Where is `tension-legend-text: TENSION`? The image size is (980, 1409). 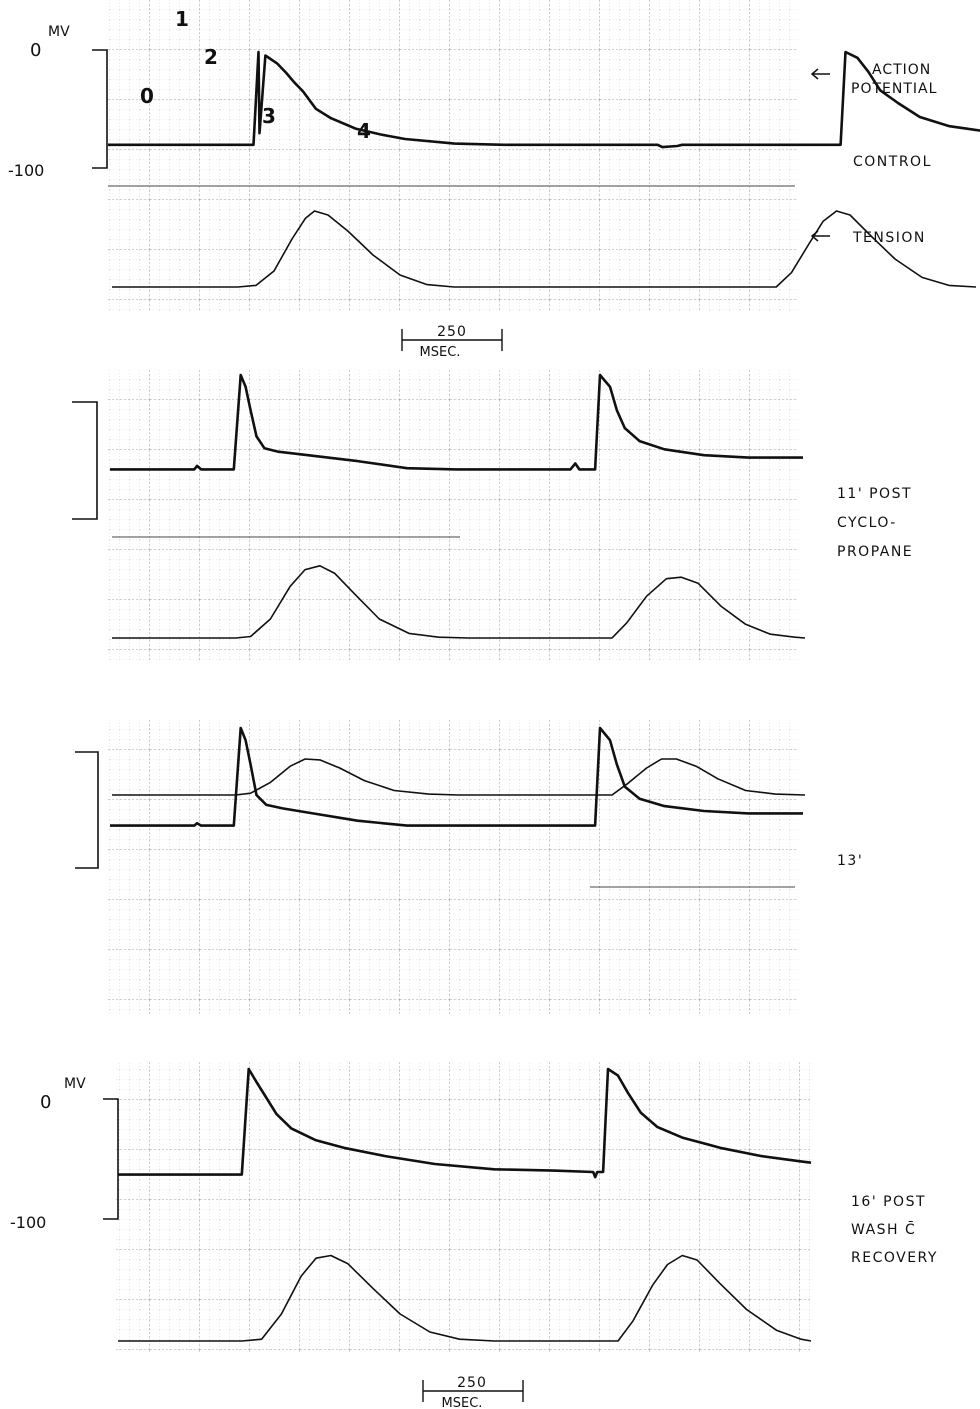
tension-legend-text: TENSION is located at coordinates (889, 238).